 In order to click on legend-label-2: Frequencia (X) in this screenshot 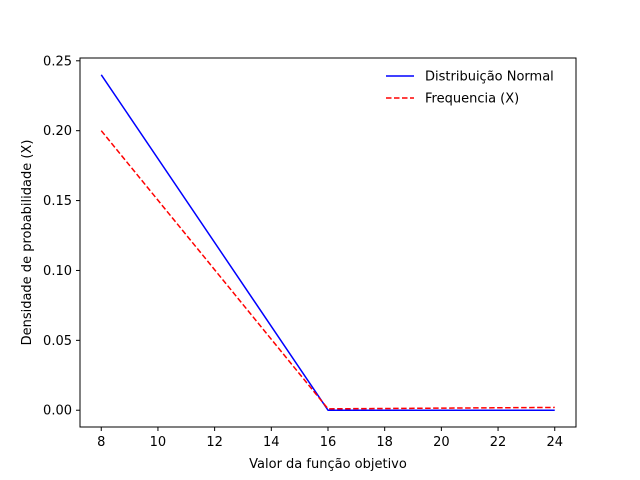, I will do `click(472, 99)`.